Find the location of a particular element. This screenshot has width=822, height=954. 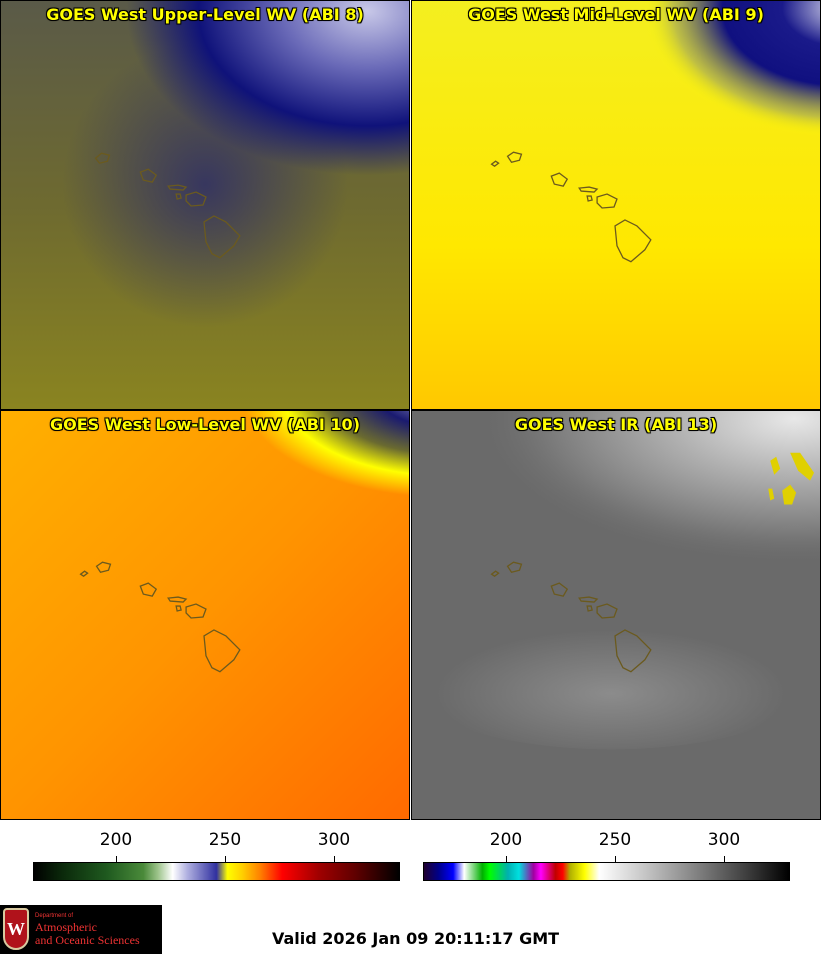

colorbar-ir-gradient is located at coordinates (606, 871).